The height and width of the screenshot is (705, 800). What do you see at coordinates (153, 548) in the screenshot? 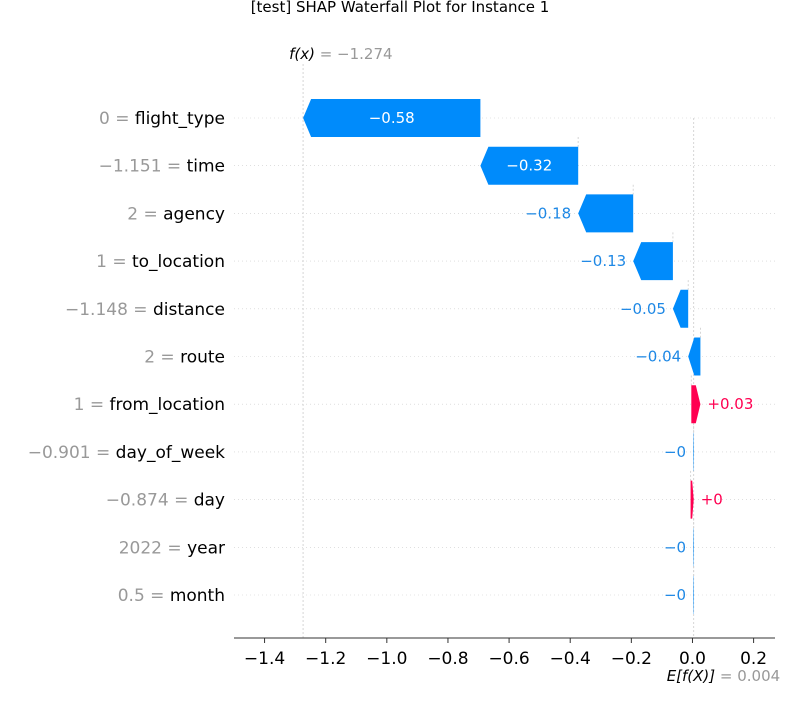
I see `feature-value: 2022 =` at bounding box center [153, 548].